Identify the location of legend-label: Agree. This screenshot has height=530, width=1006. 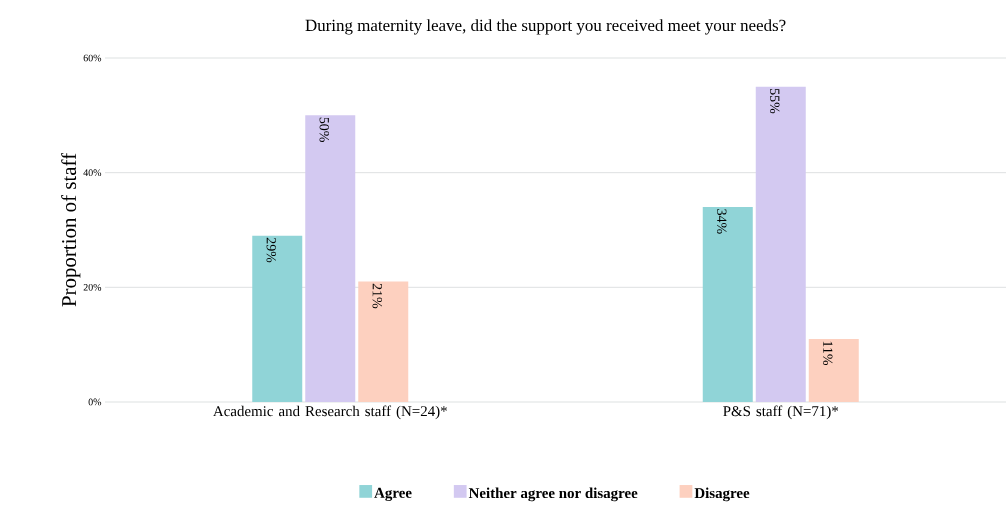
(393, 494).